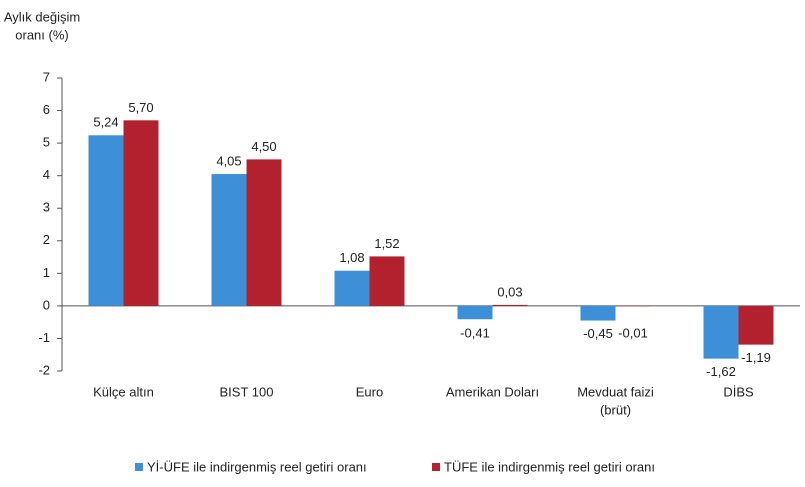 The width and height of the screenshot is (805, 487). I want to click on y-tick-label: 3, so click(46, 207).